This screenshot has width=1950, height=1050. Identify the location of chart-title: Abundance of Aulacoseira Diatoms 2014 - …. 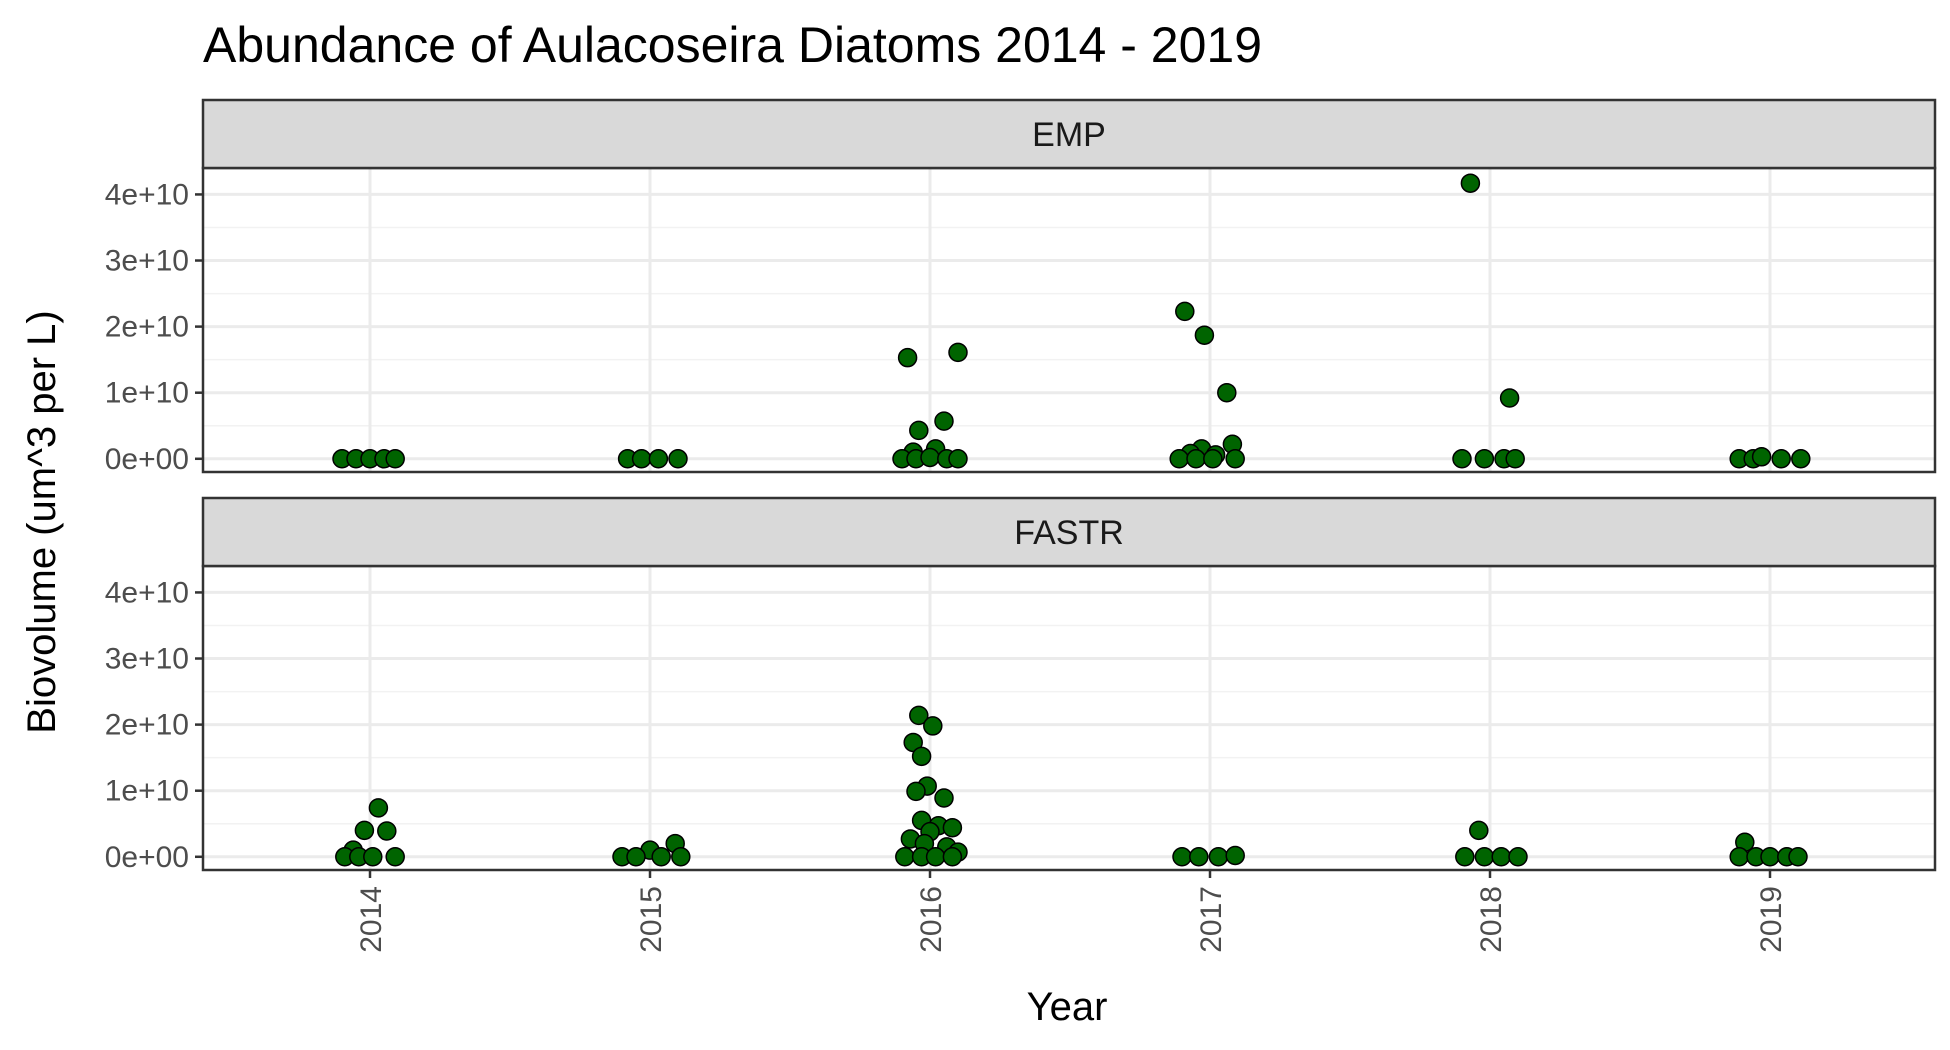
(732, 45).